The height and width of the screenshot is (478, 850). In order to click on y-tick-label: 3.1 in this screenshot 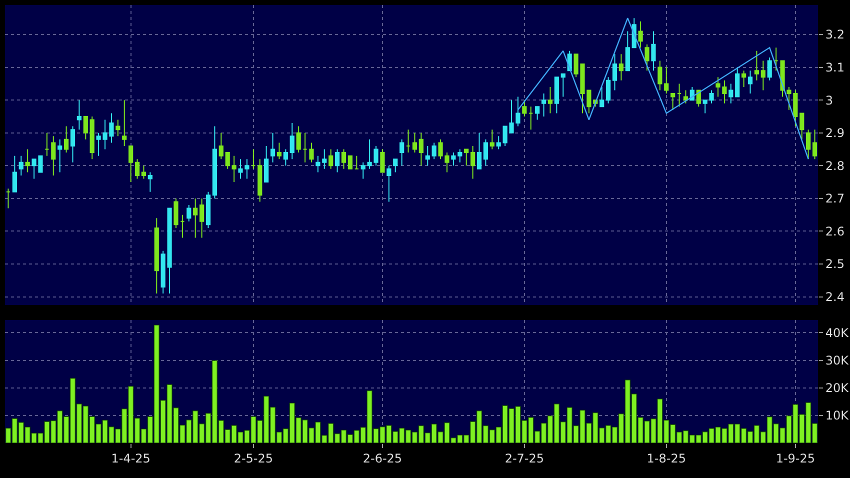, I will do `click(834, 67)`.